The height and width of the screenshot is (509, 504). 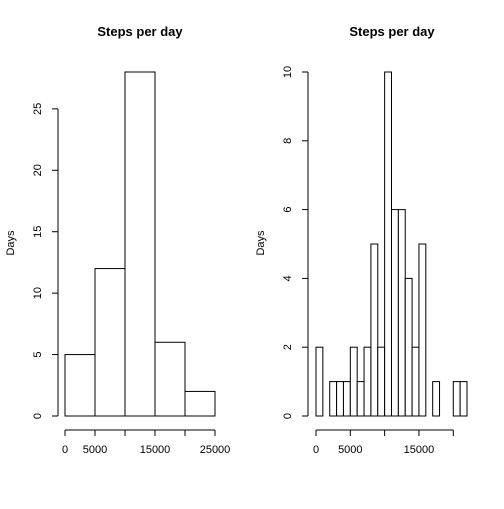 I want to click on y-tick-label: 6, so click(x=288, y=210).